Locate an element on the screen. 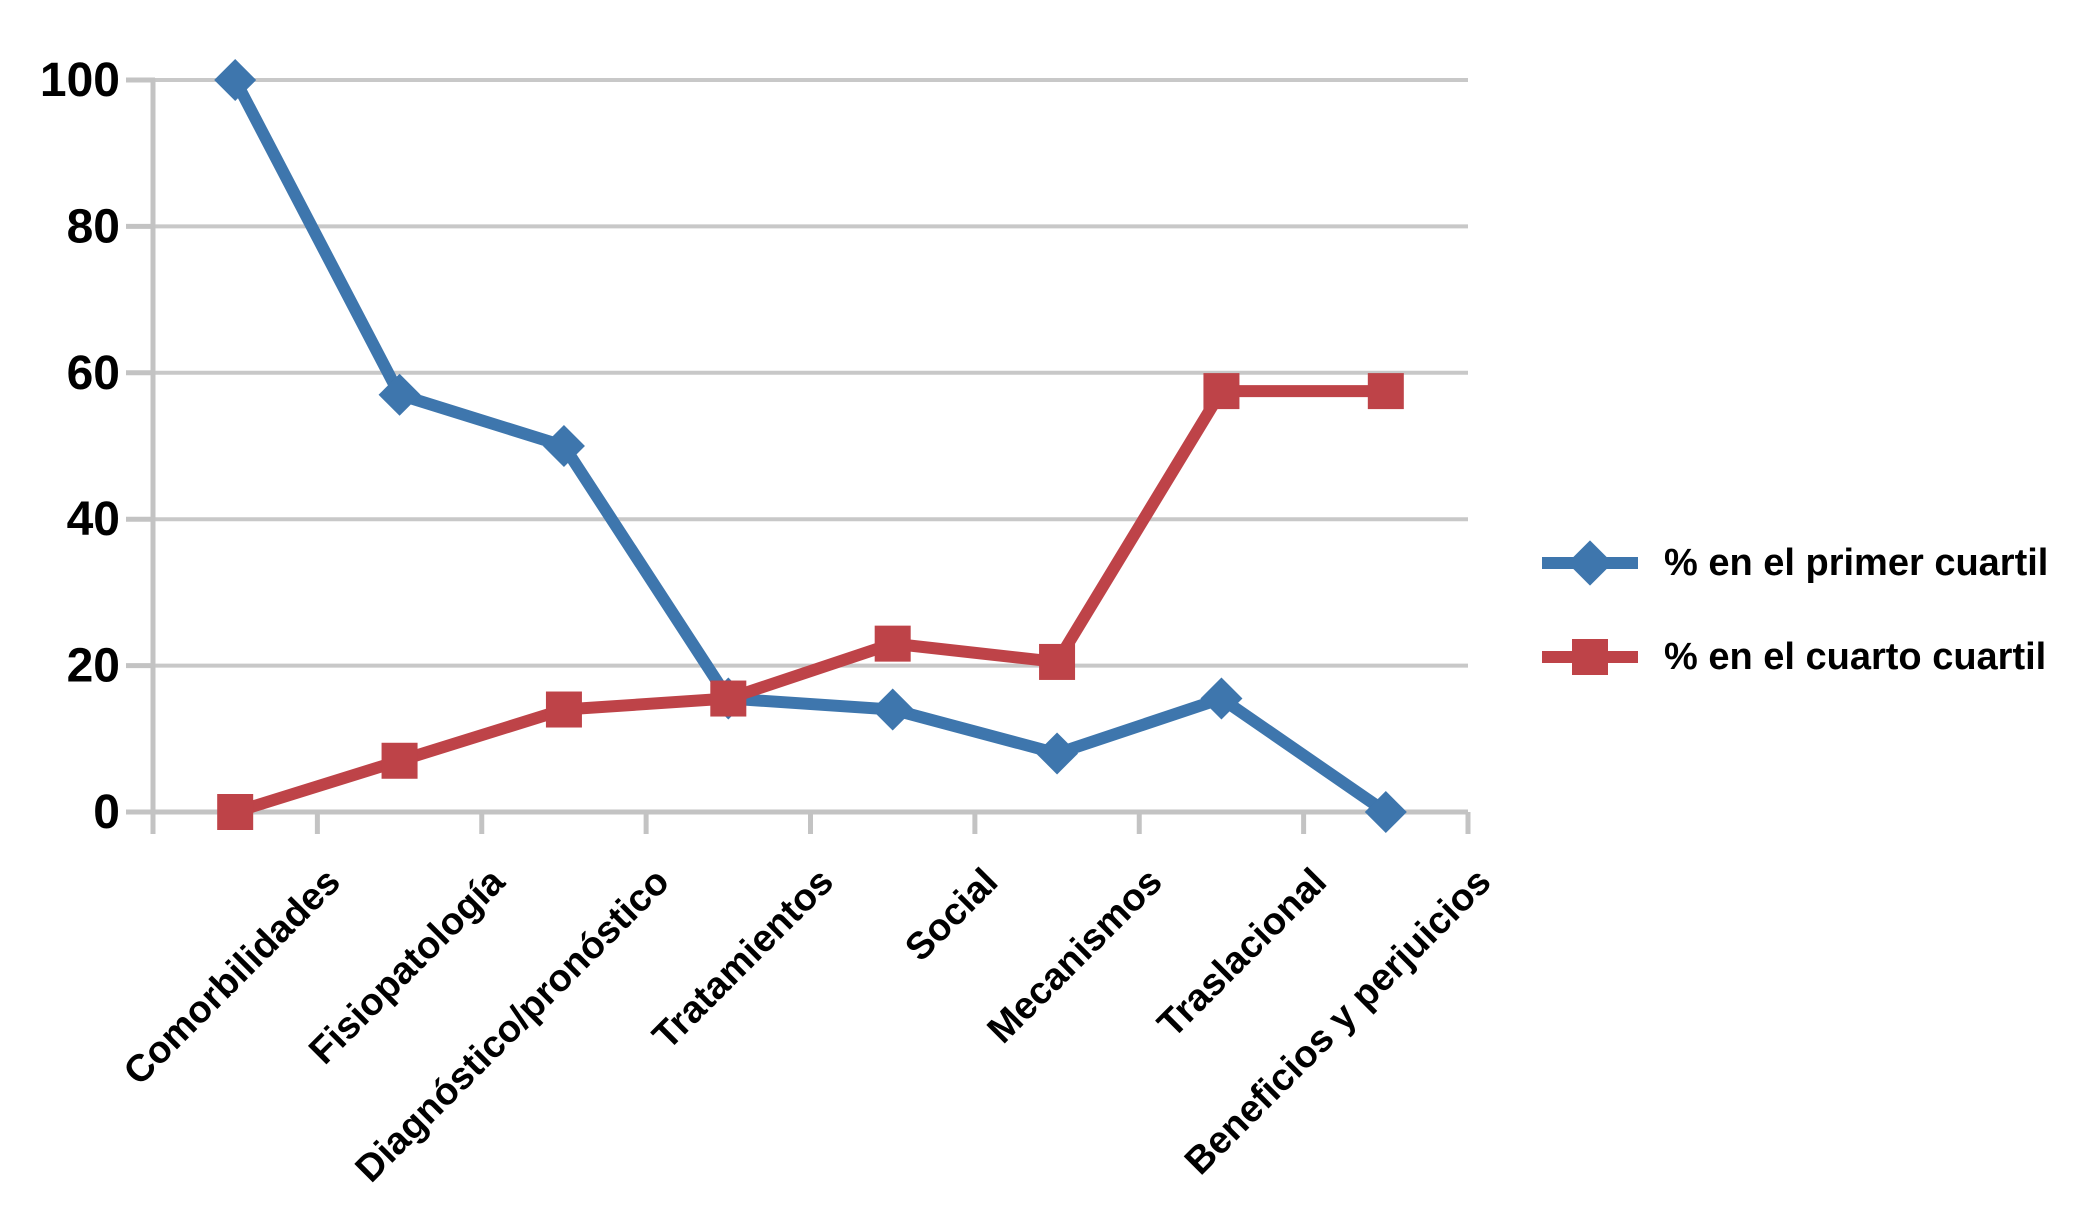 This screenshot has height=1215, width=2095. category-label-7: Beneficios y perjuicios is located at coordinates (1338, 1022).